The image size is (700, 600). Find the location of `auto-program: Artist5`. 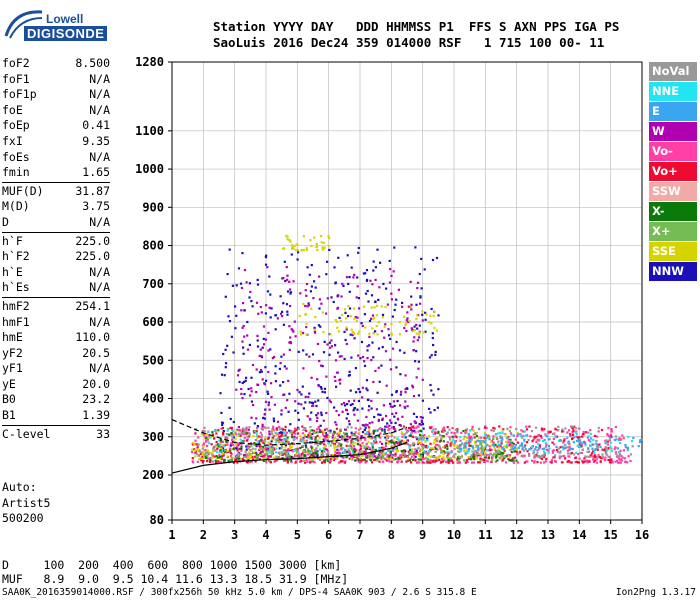

auto-program: Artist5 is located at coordinates (26, 502).